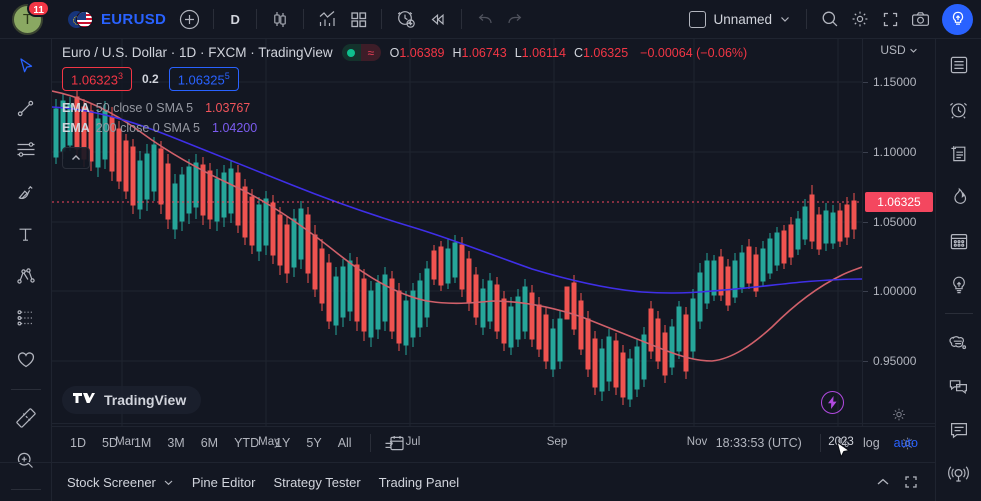 The height and width of the screenshot is (501, 981). I want to click on layout-name-button: Unnamed, so click(740, 19).